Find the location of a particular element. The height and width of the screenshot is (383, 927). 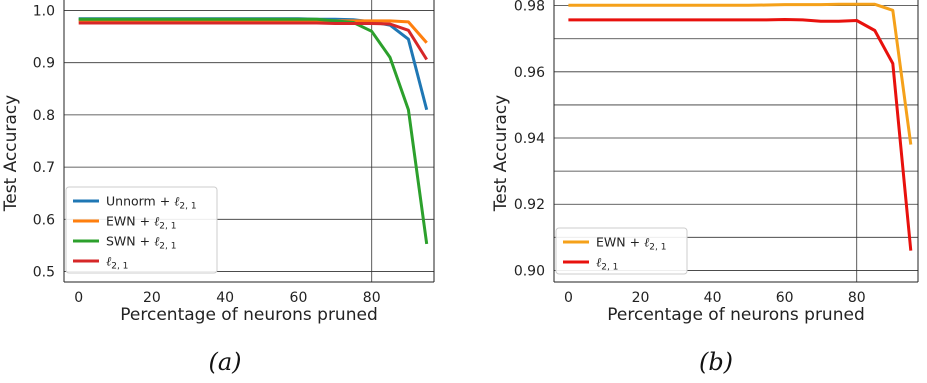

legend-label: SWN + ℓ2, 1 is located at coordinates (141, 243).